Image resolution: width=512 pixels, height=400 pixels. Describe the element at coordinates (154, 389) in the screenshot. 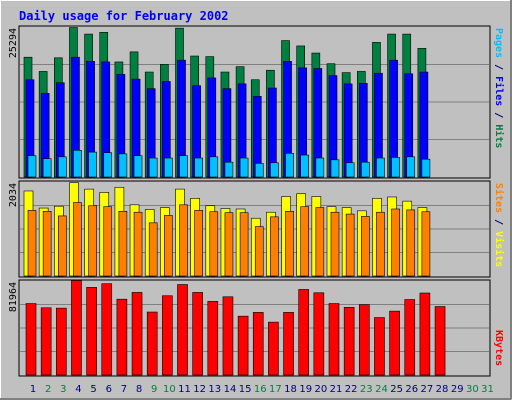

I see `day-label: 9` at that location.